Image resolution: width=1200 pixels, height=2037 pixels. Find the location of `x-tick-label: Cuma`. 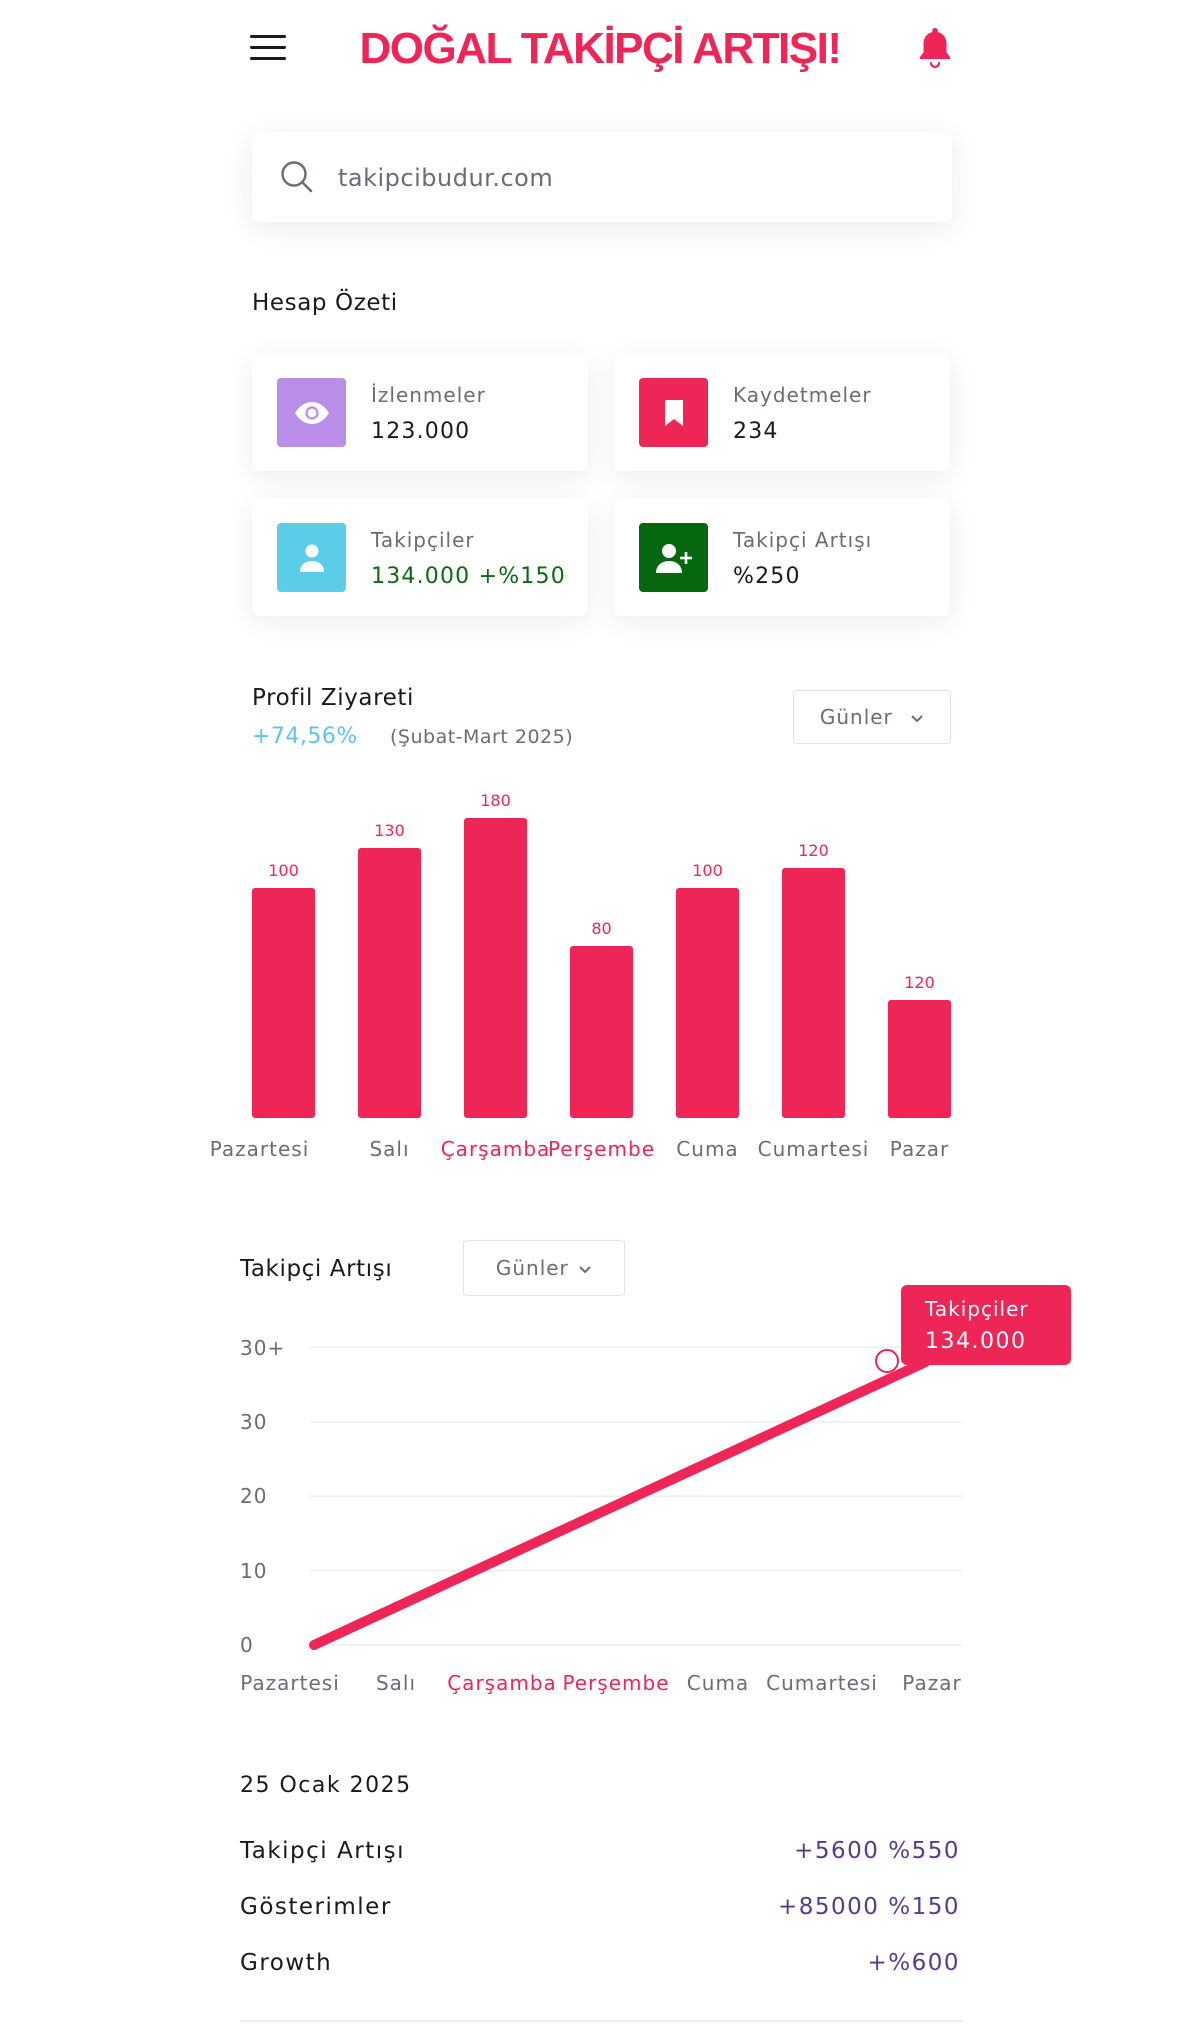

x-tick-label: Cuma is located at coordinates (718, 1683).